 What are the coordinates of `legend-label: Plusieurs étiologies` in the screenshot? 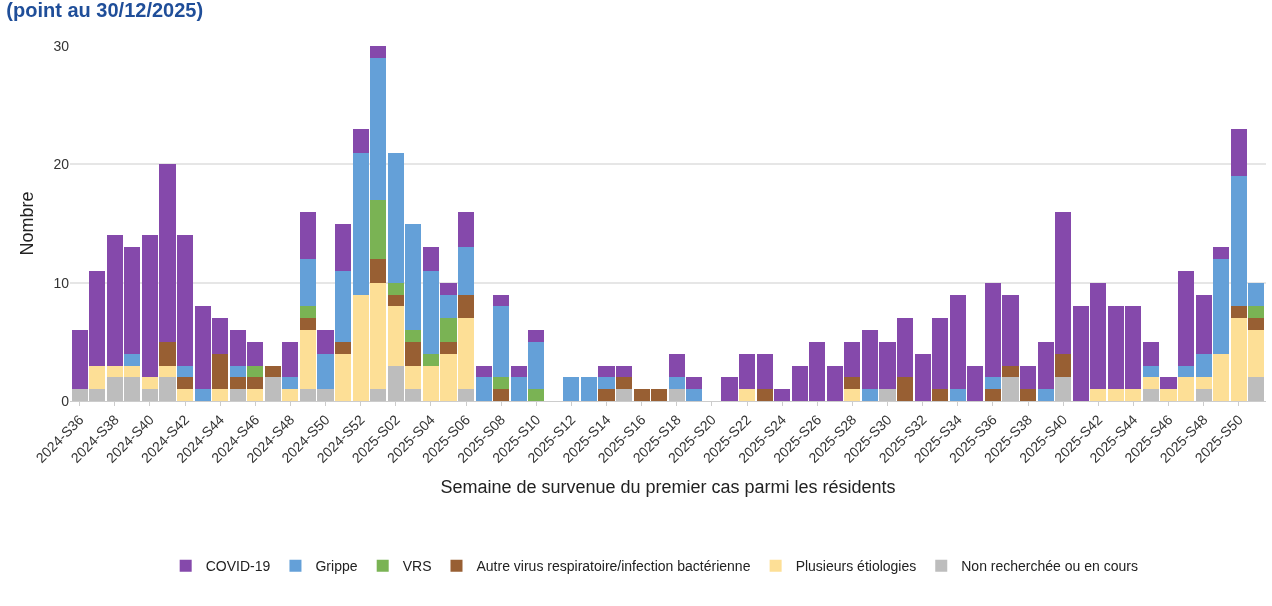 It's located at (856, 566).